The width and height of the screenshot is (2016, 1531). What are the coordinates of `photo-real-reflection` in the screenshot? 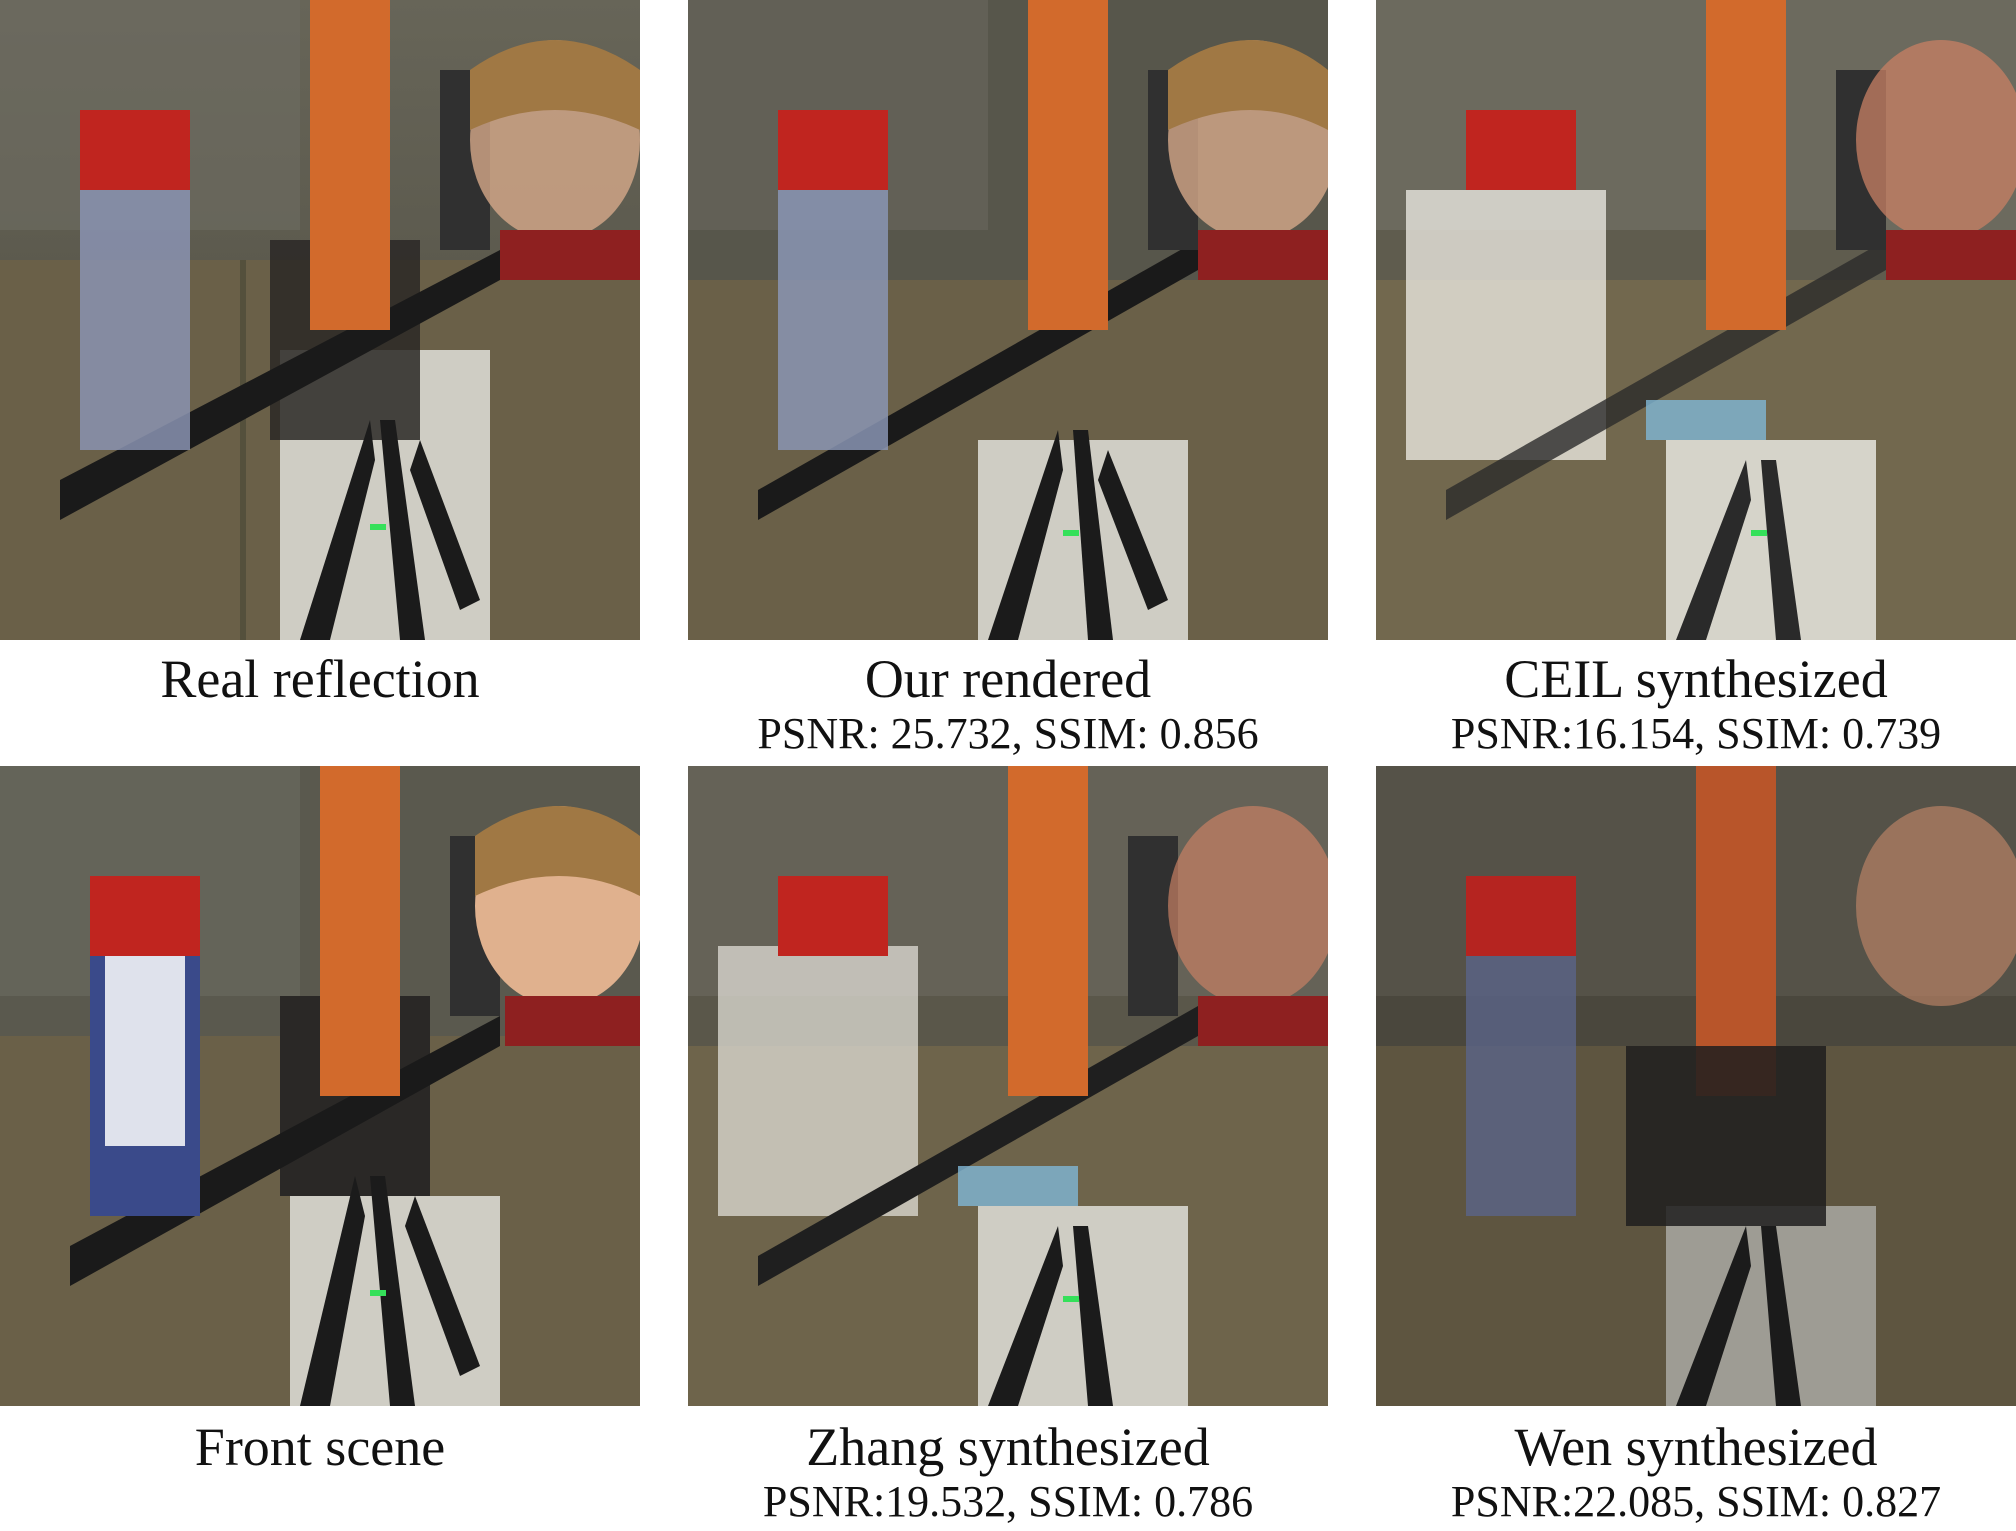 It's located at (320, 320).